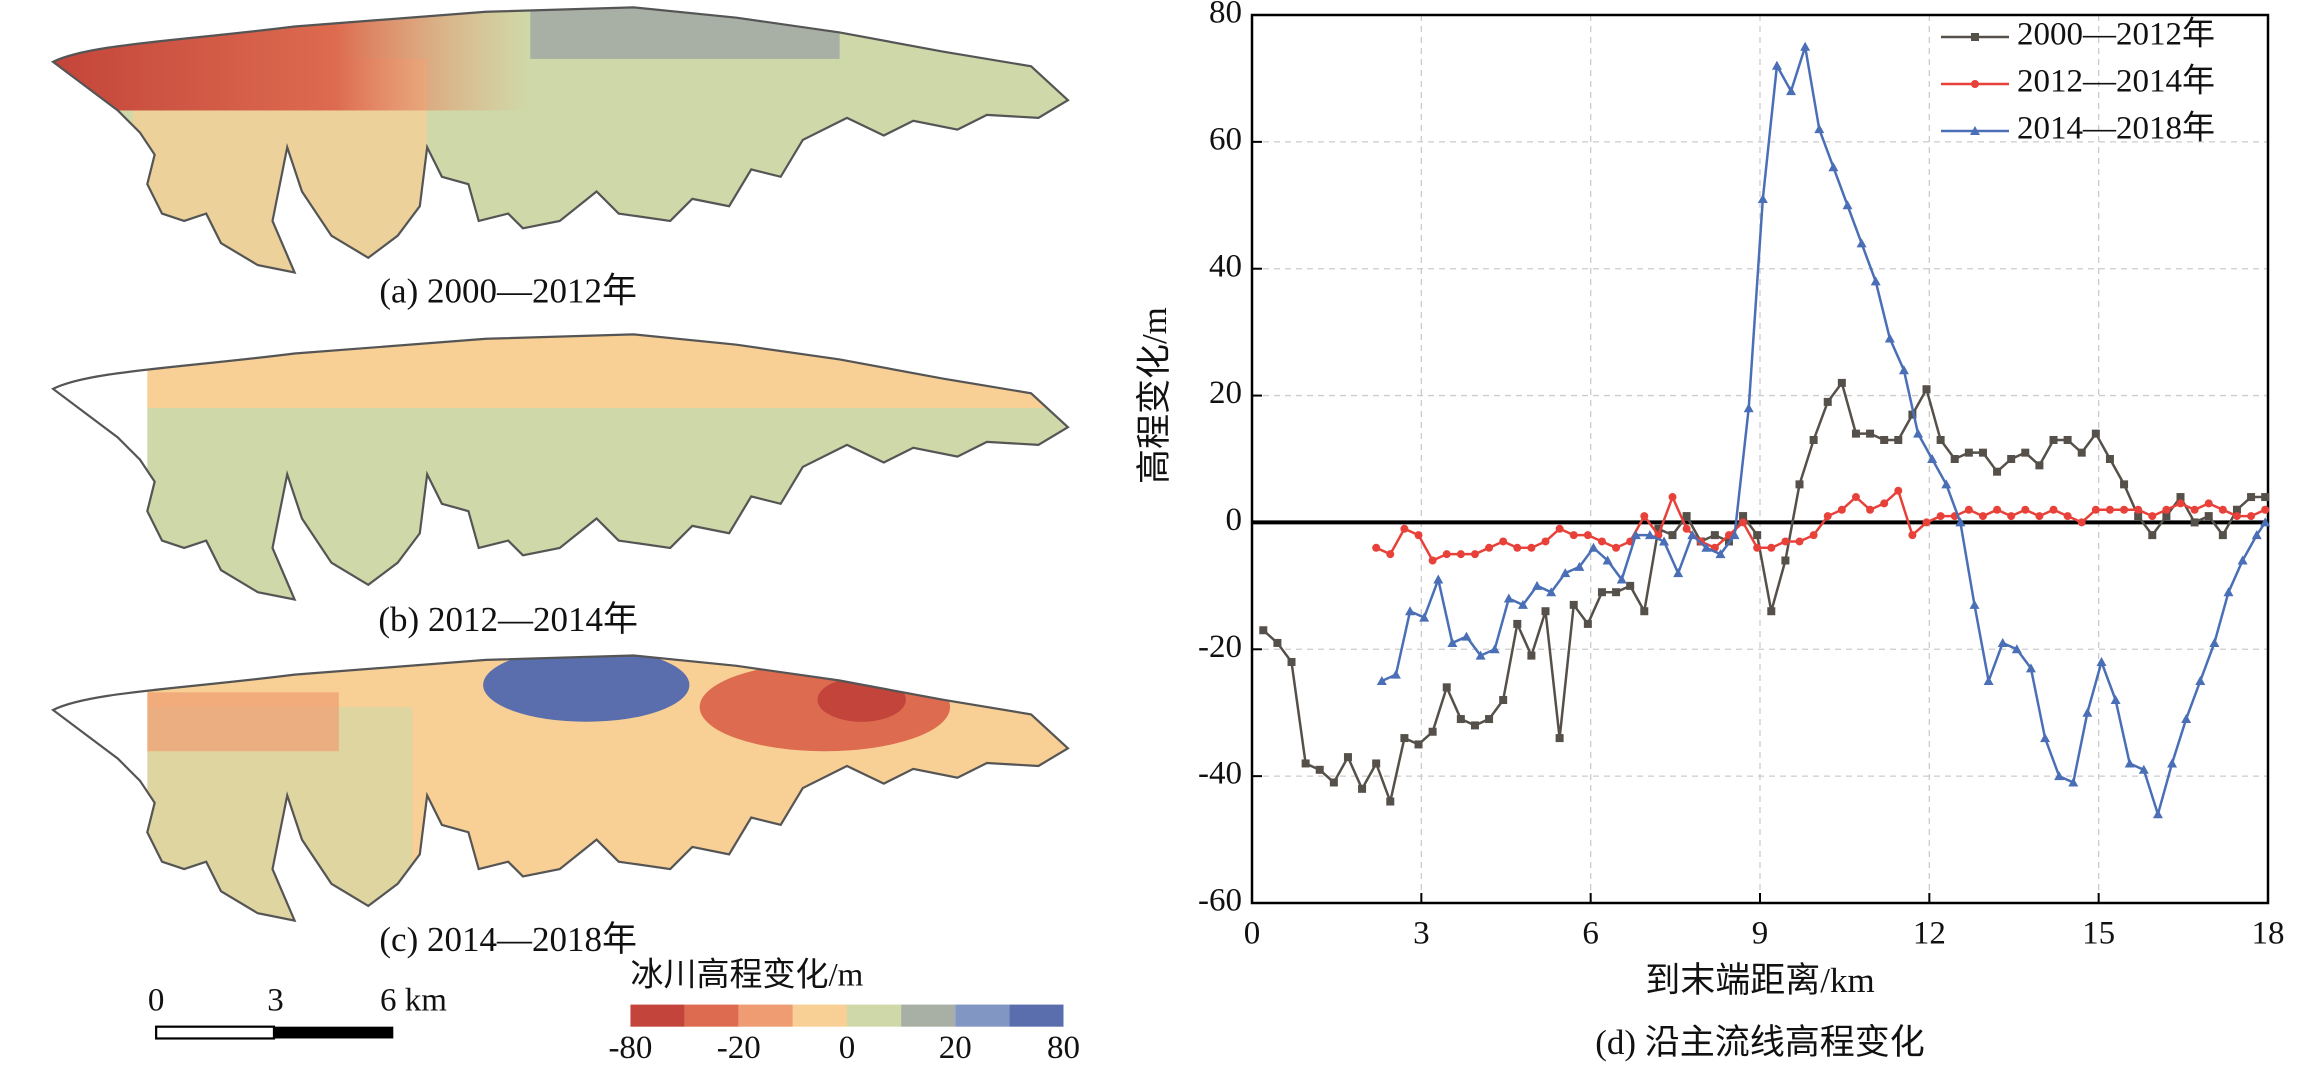 Image resolution: width=2310 pixels, height=1068 pixels. What do you see at coordinates (739, 1048) in the screenshot?
I see `legend-tick: -20` at bounding box center [739, 1048].